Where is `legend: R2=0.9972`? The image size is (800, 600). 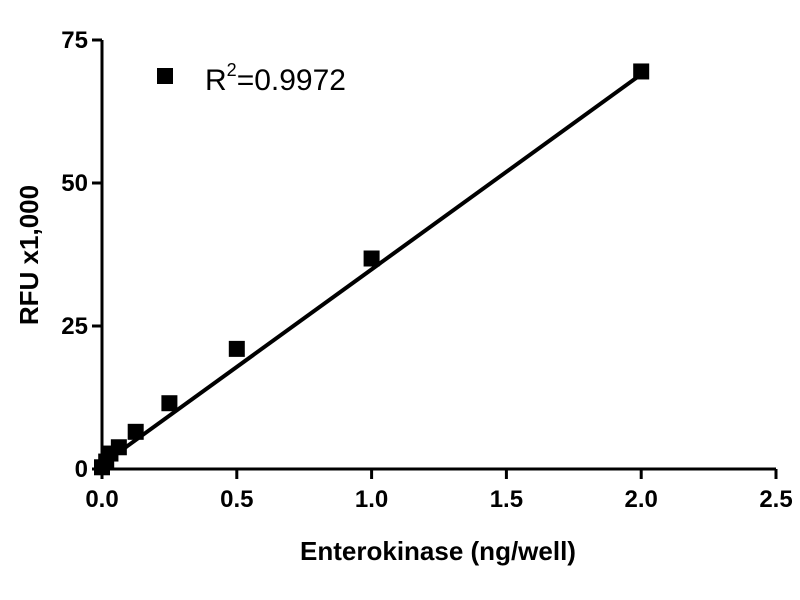 legend: R2=0.9972 is located at coordinates (251, 78).